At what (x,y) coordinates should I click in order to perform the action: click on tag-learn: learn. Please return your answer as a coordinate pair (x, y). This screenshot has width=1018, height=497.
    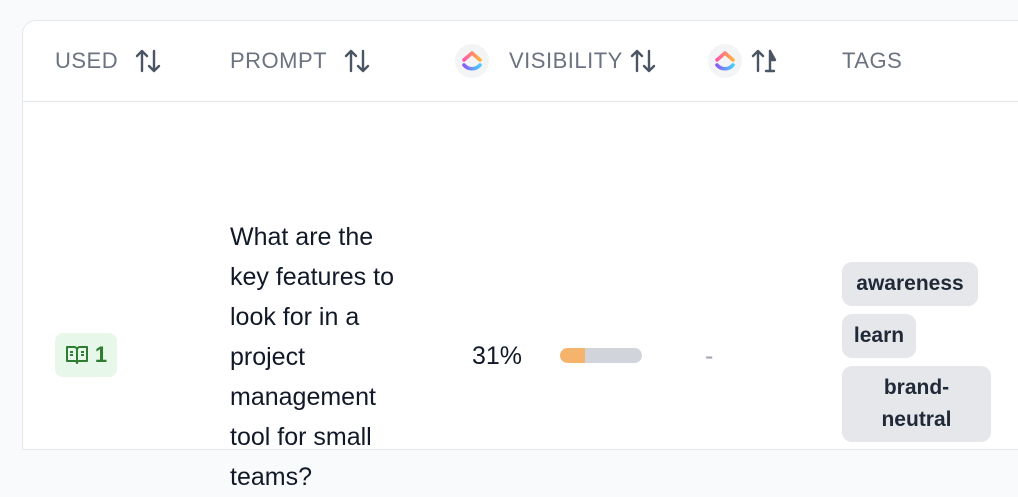
    Looking at the image, I should click on (879, 336).